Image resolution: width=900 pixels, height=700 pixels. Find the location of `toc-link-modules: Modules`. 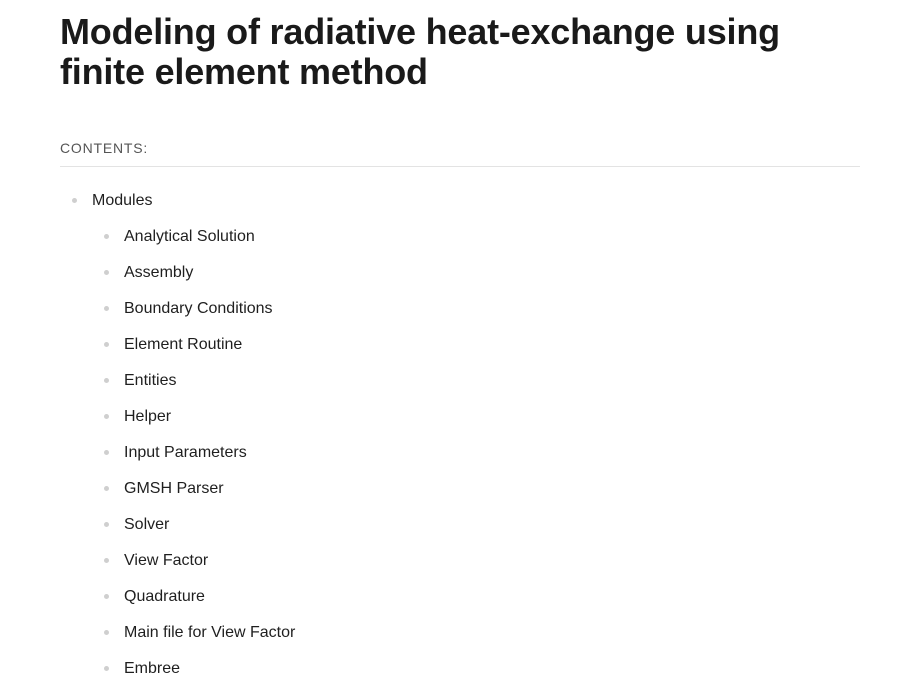

toc-link-modules: Modules is located at coordinates (122, 200).